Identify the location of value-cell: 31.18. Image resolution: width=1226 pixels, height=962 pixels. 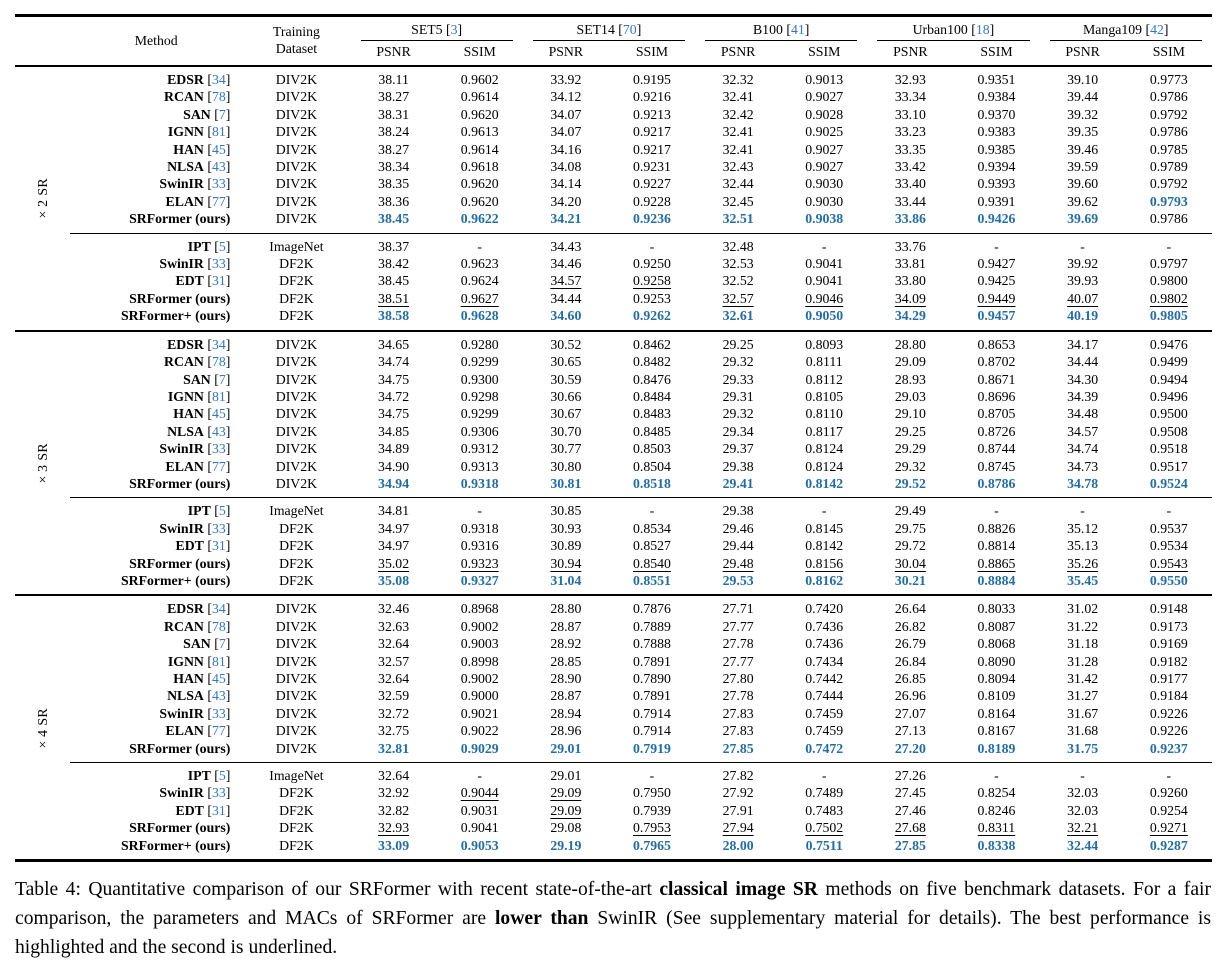
(1083, 644).